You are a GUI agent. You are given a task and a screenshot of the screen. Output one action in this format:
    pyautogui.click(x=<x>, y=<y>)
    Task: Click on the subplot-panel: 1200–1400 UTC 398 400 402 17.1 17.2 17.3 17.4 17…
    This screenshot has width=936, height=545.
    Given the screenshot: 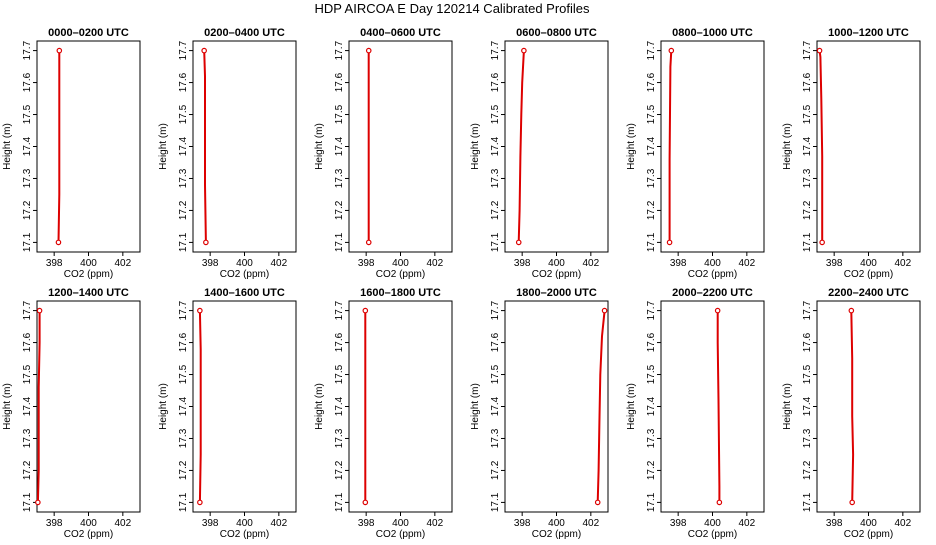 What is the action you would take?
    pyautogui.click(x=71, y=413)
    